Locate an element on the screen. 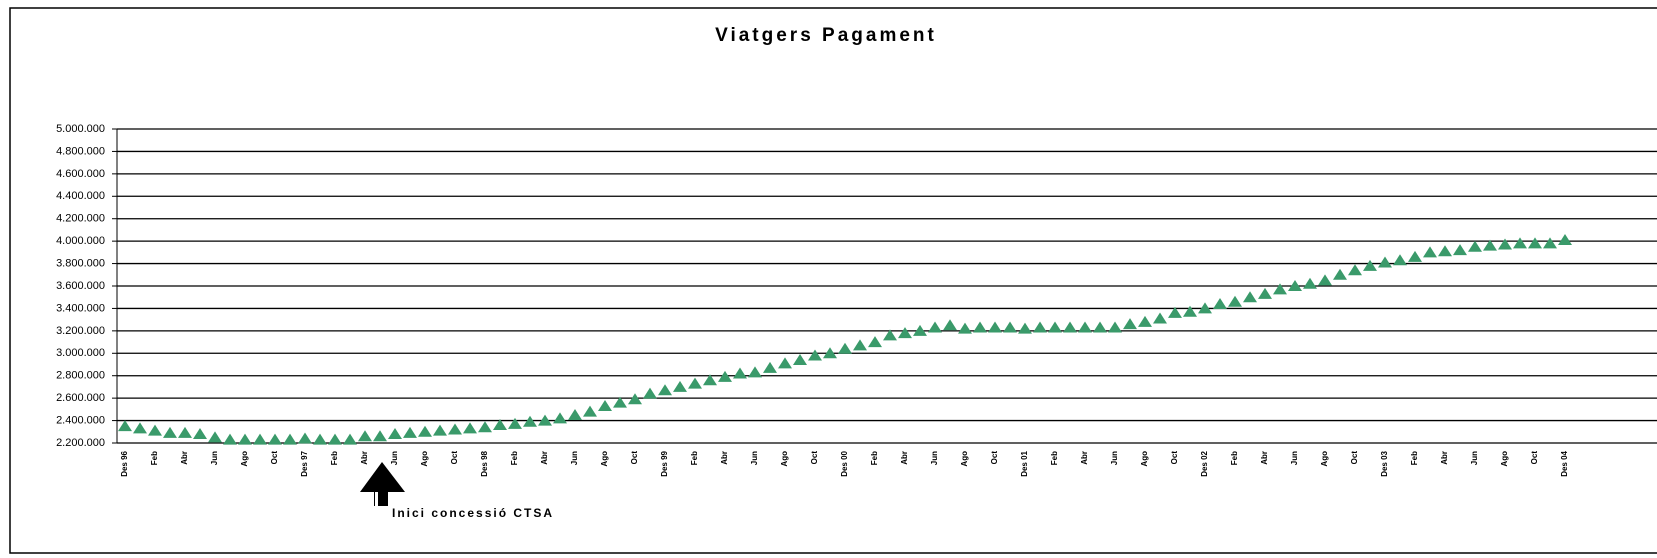 The width and height of the screenshot is (1657, 558). x-tick-label: Des 97 is located at coordinates (304, 463).